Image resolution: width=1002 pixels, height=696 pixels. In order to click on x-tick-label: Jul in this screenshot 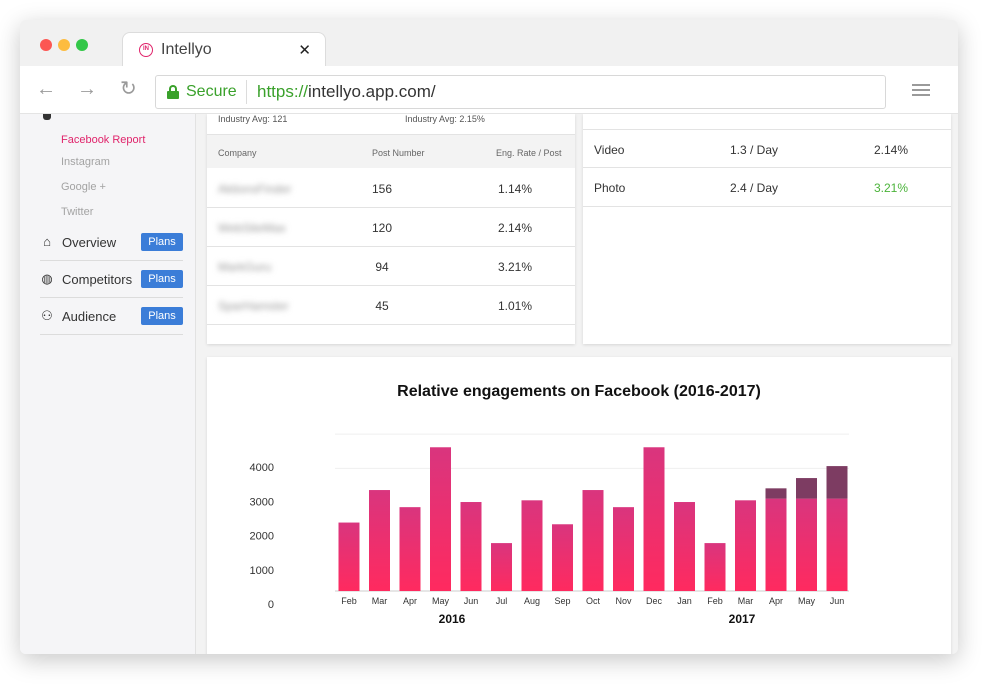, I will do `click(502, 601)`.